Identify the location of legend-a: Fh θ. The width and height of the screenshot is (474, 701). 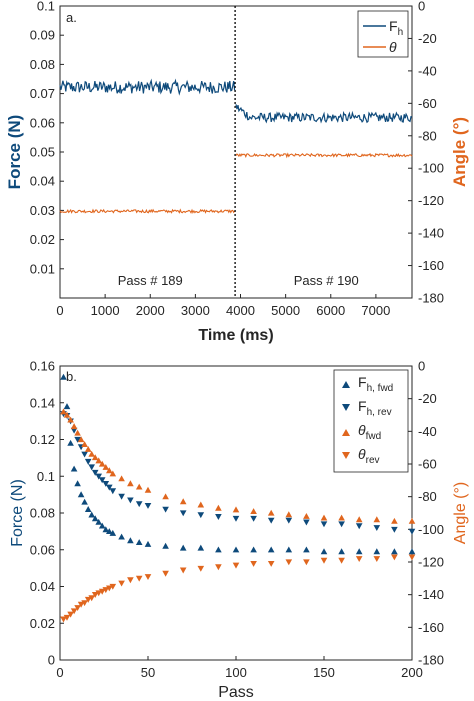
(383, 34).